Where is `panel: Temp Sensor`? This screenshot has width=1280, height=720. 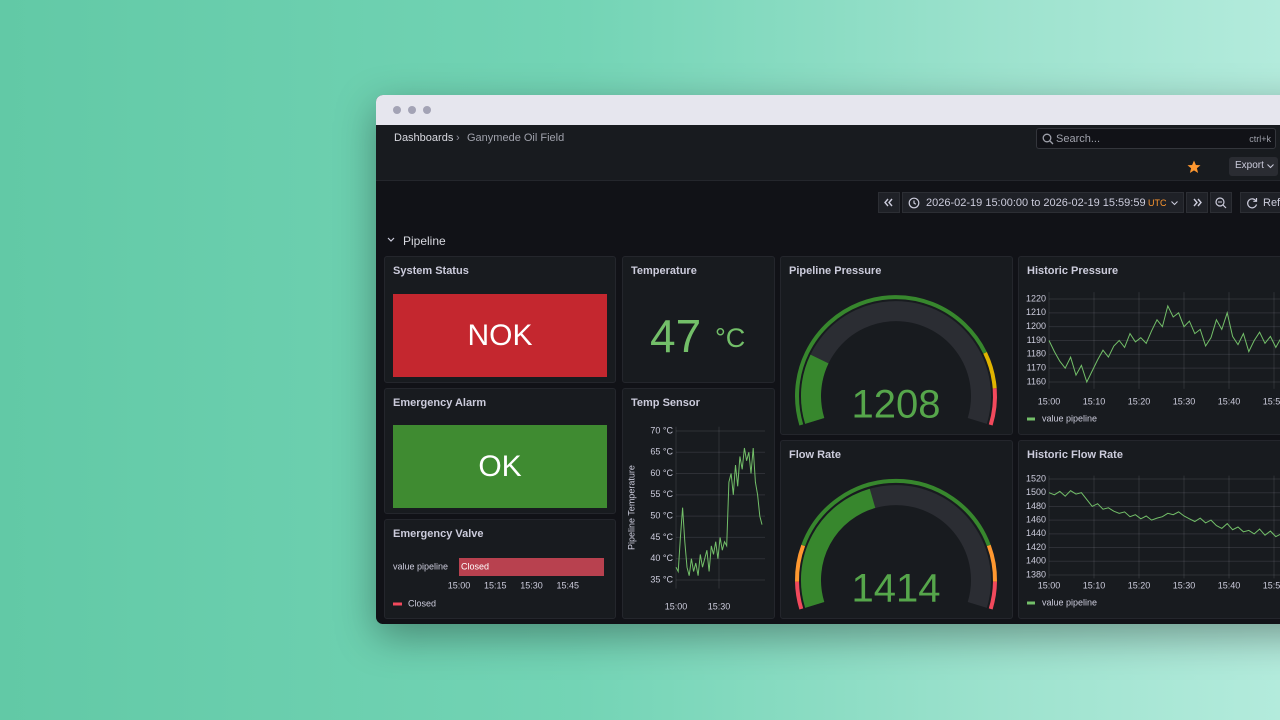 panel: Temp Sensor is located at coordinates (698, 503).